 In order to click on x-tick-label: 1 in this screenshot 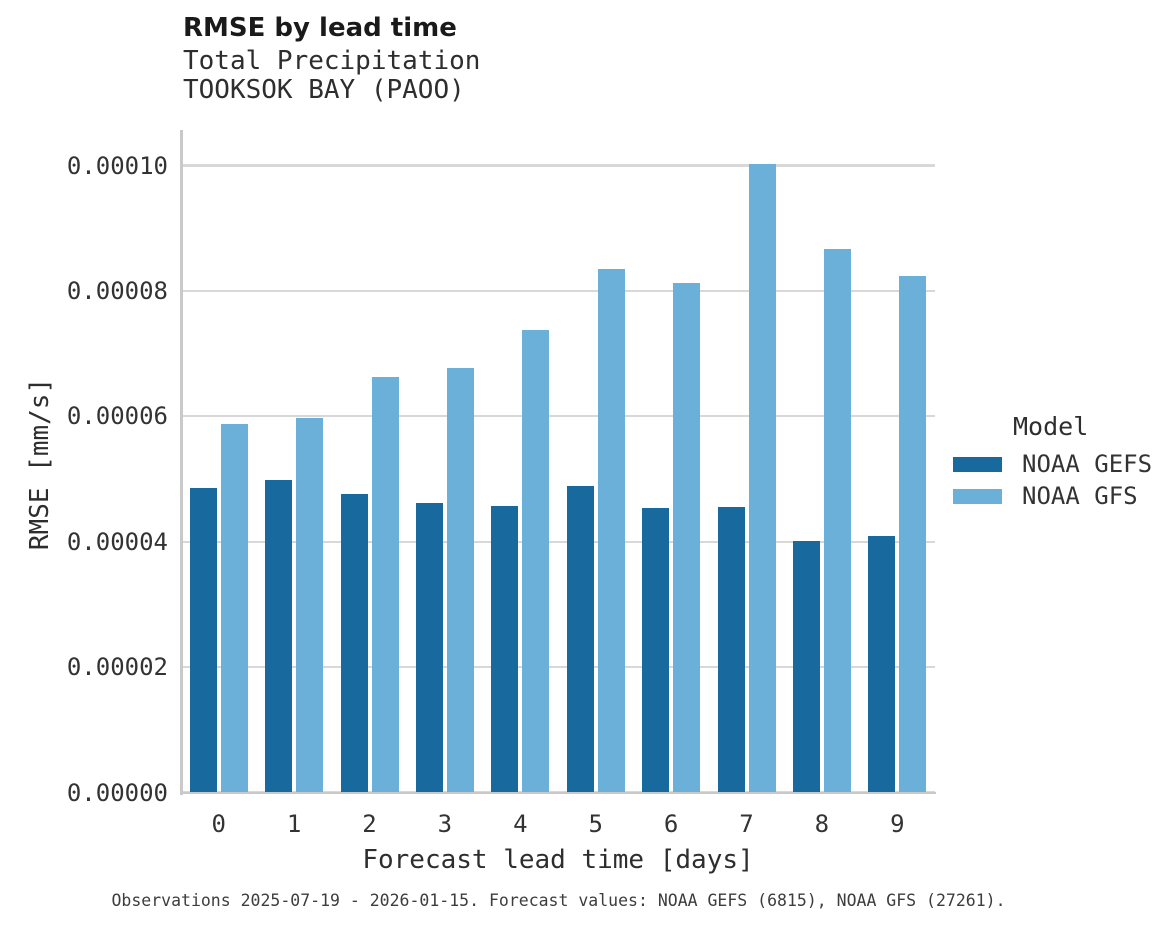, I will do `click(294, 824)`.